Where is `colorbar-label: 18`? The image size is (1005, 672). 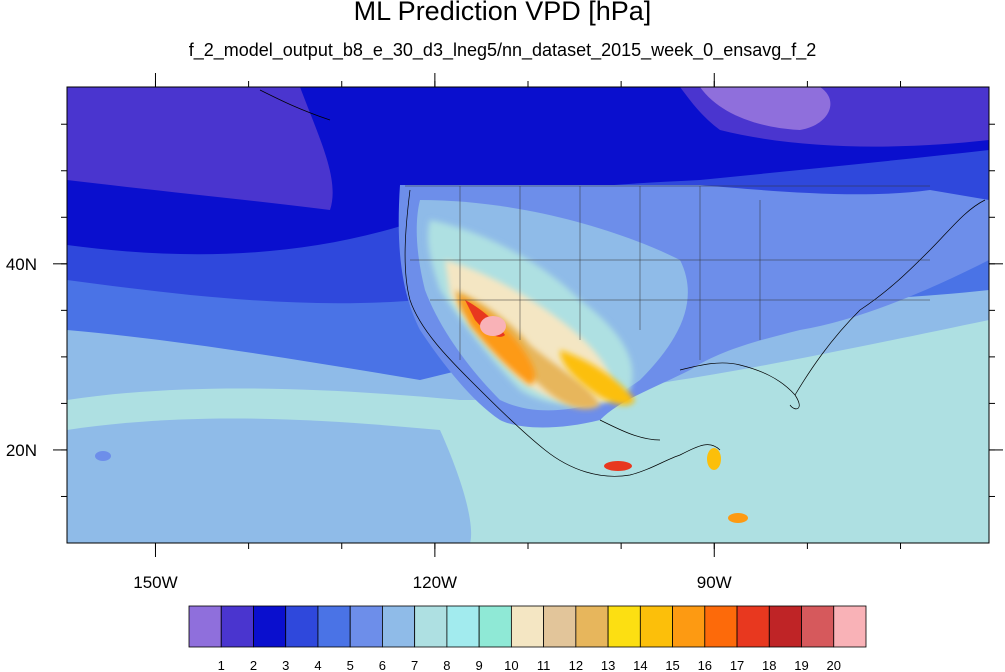
colorbar-label: 18 is located at coordinates (769, 665).